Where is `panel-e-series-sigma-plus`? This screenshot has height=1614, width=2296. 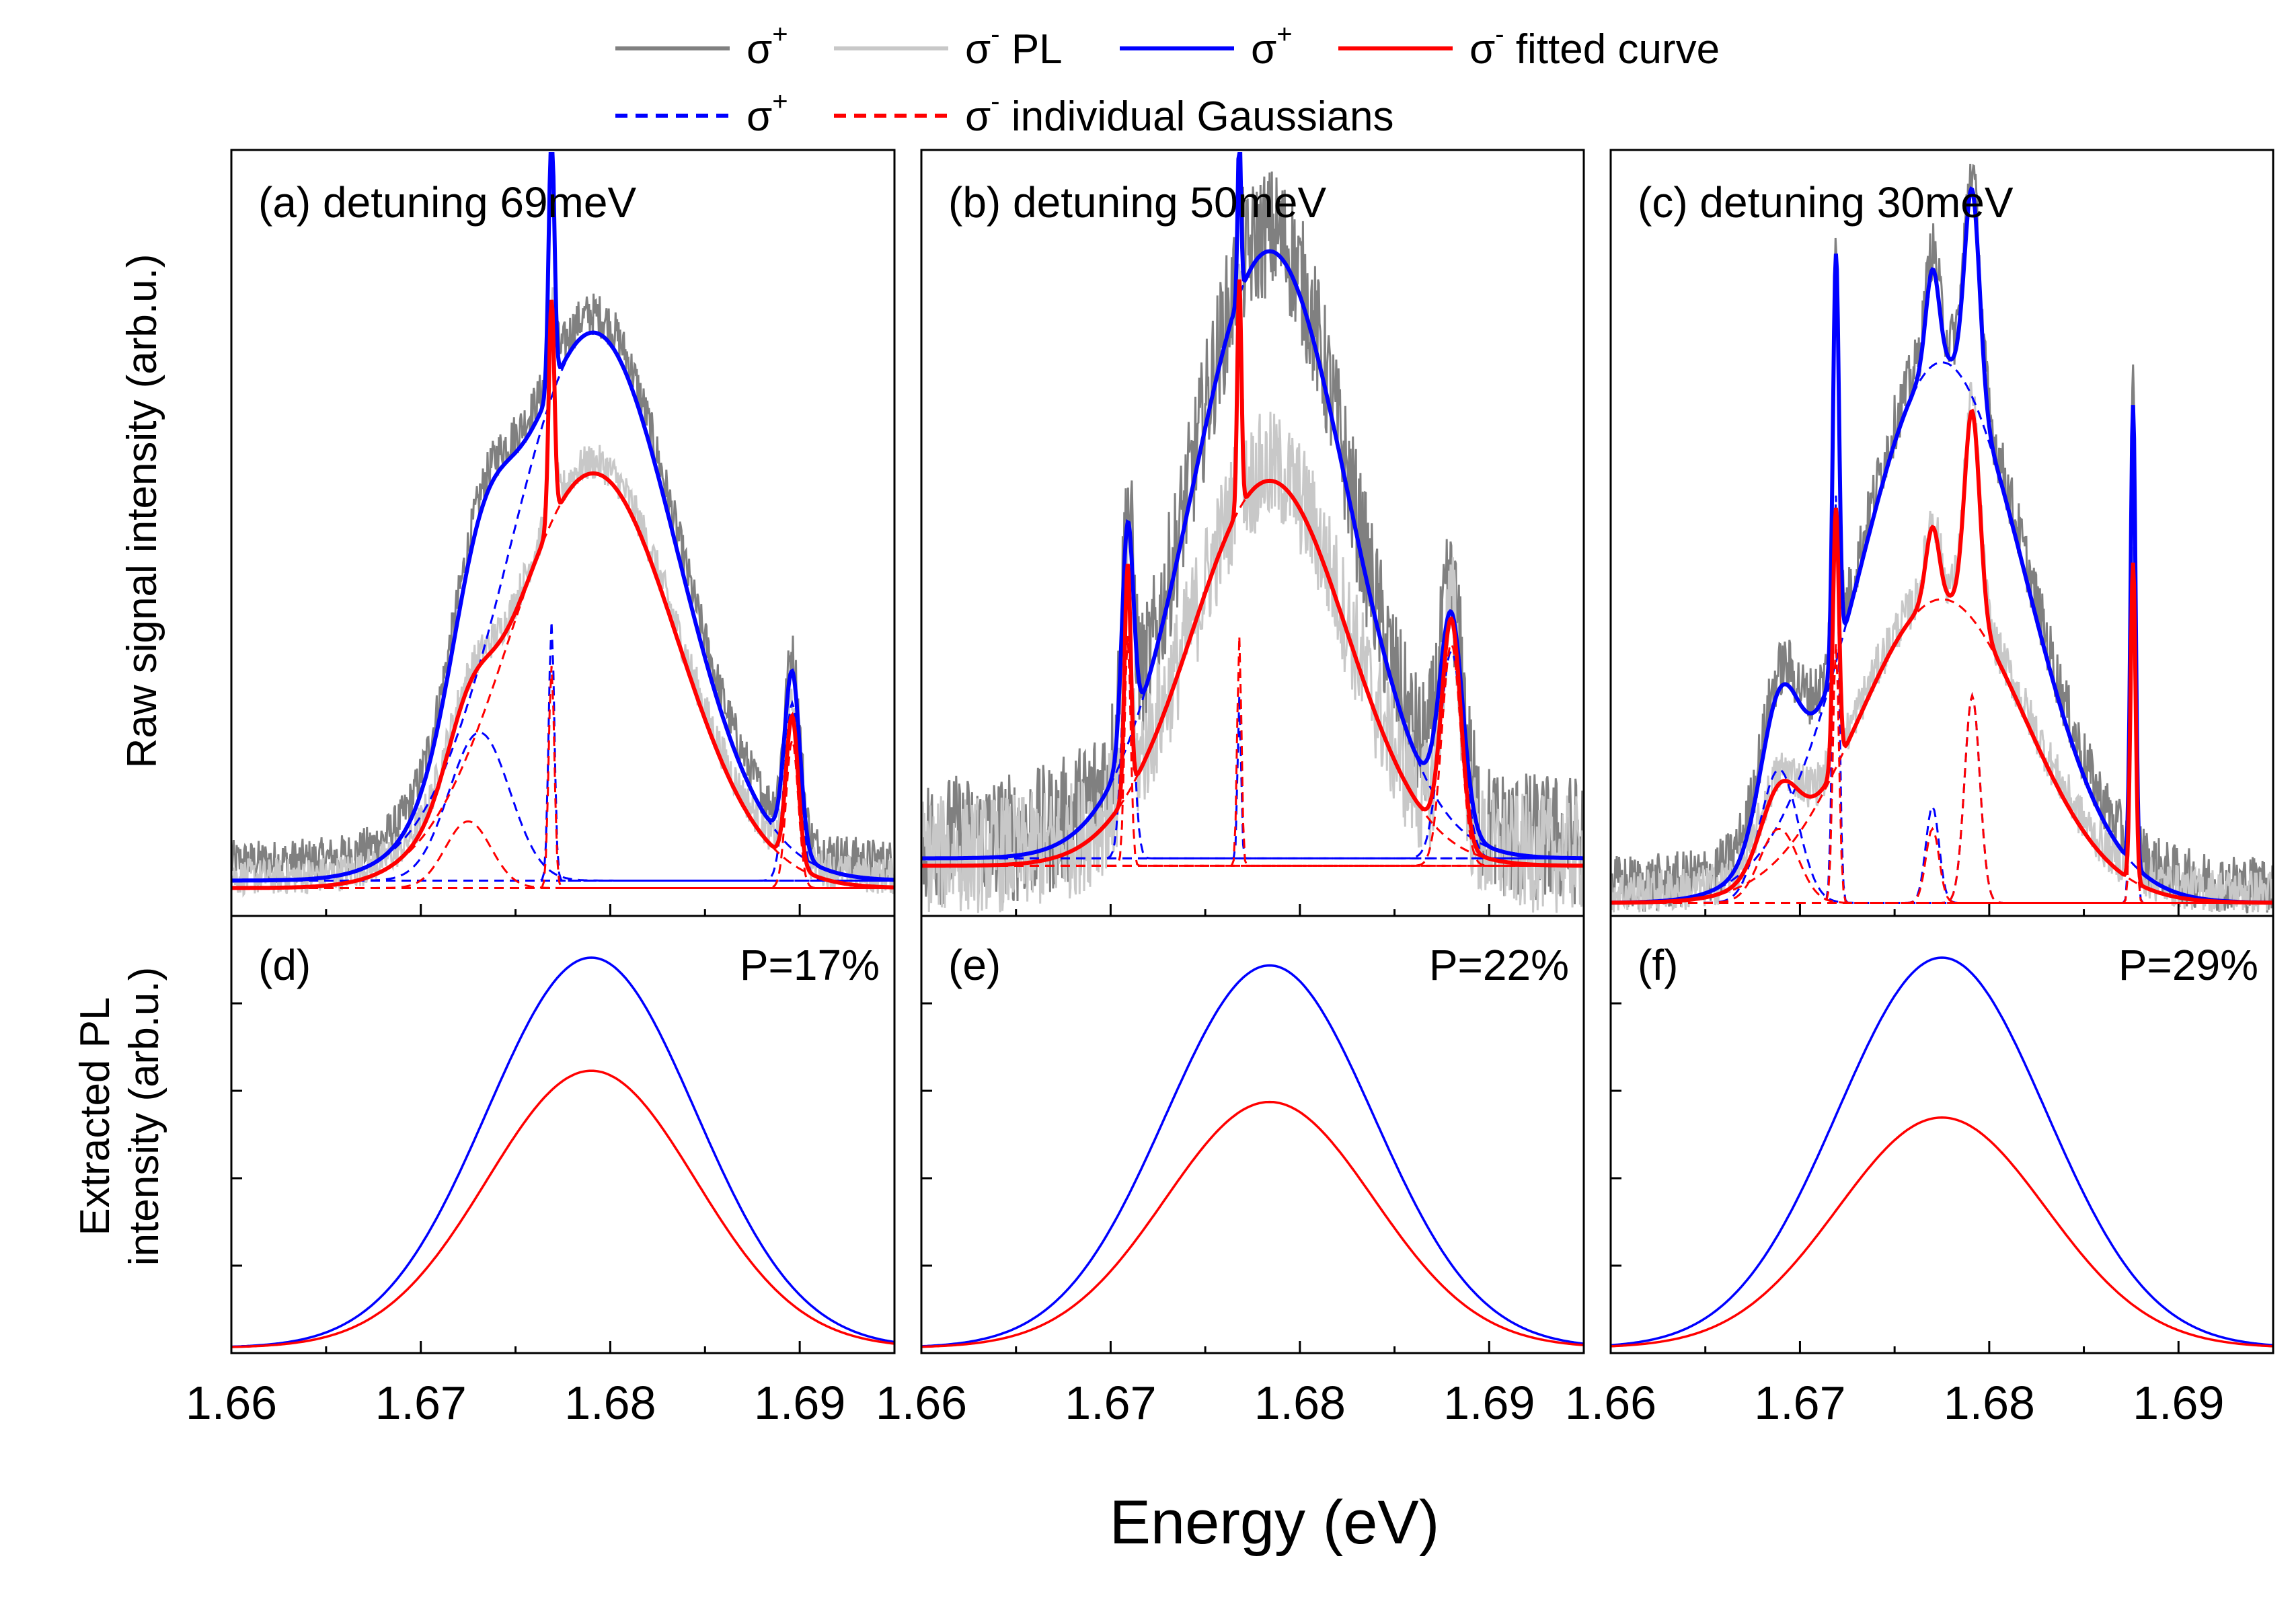
panel-e-series-sigma-plus is located at coordinates (1253, 1156).